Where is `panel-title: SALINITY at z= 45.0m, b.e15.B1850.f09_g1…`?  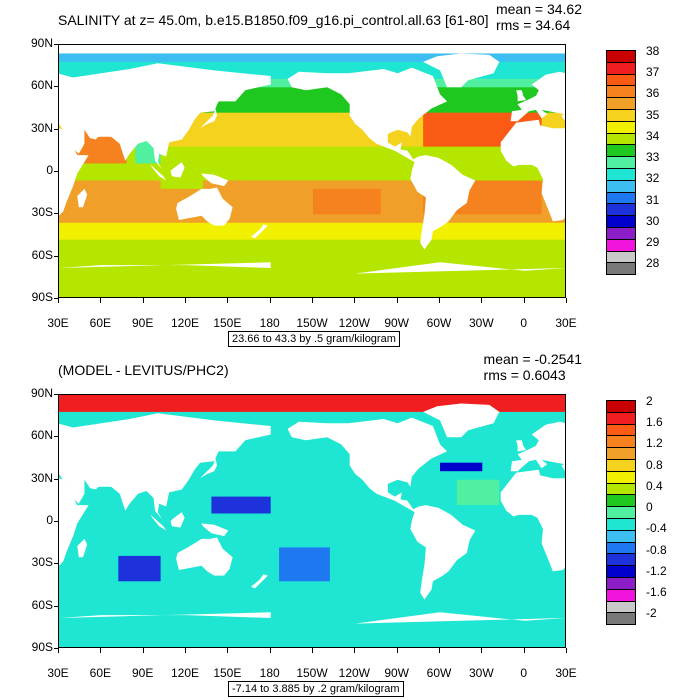 panel-title: SALINITY at z= 45.0m, b.e15.B1850.f09_g1… is located at coordinates (273, 20).